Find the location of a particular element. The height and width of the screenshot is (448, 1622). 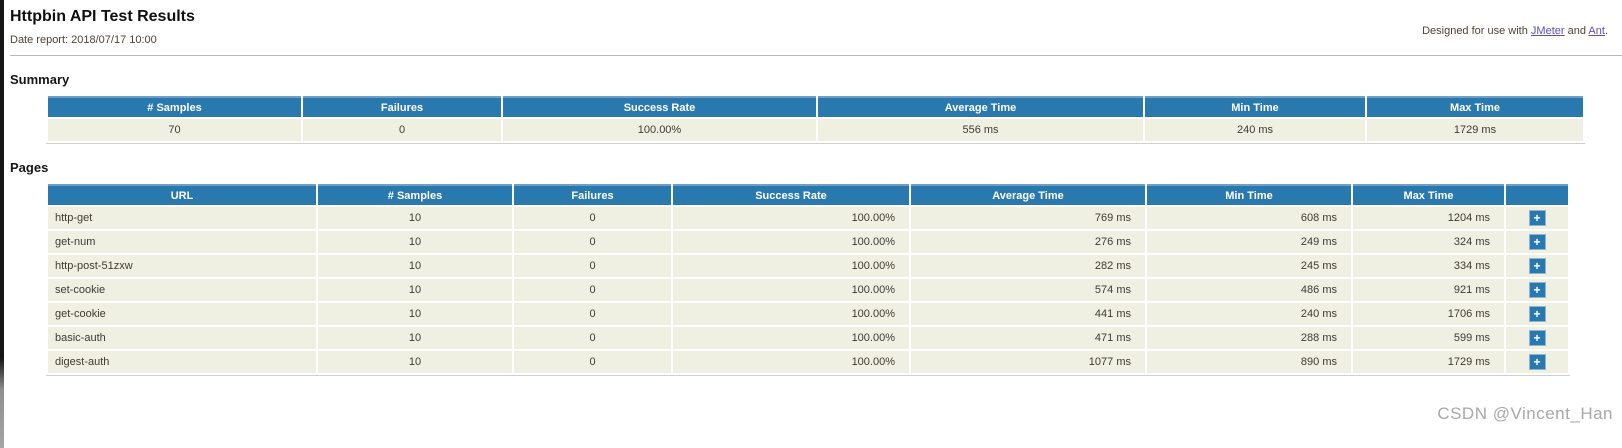

max-time-cell: 599 ms is located at coordinates (1428, 338).